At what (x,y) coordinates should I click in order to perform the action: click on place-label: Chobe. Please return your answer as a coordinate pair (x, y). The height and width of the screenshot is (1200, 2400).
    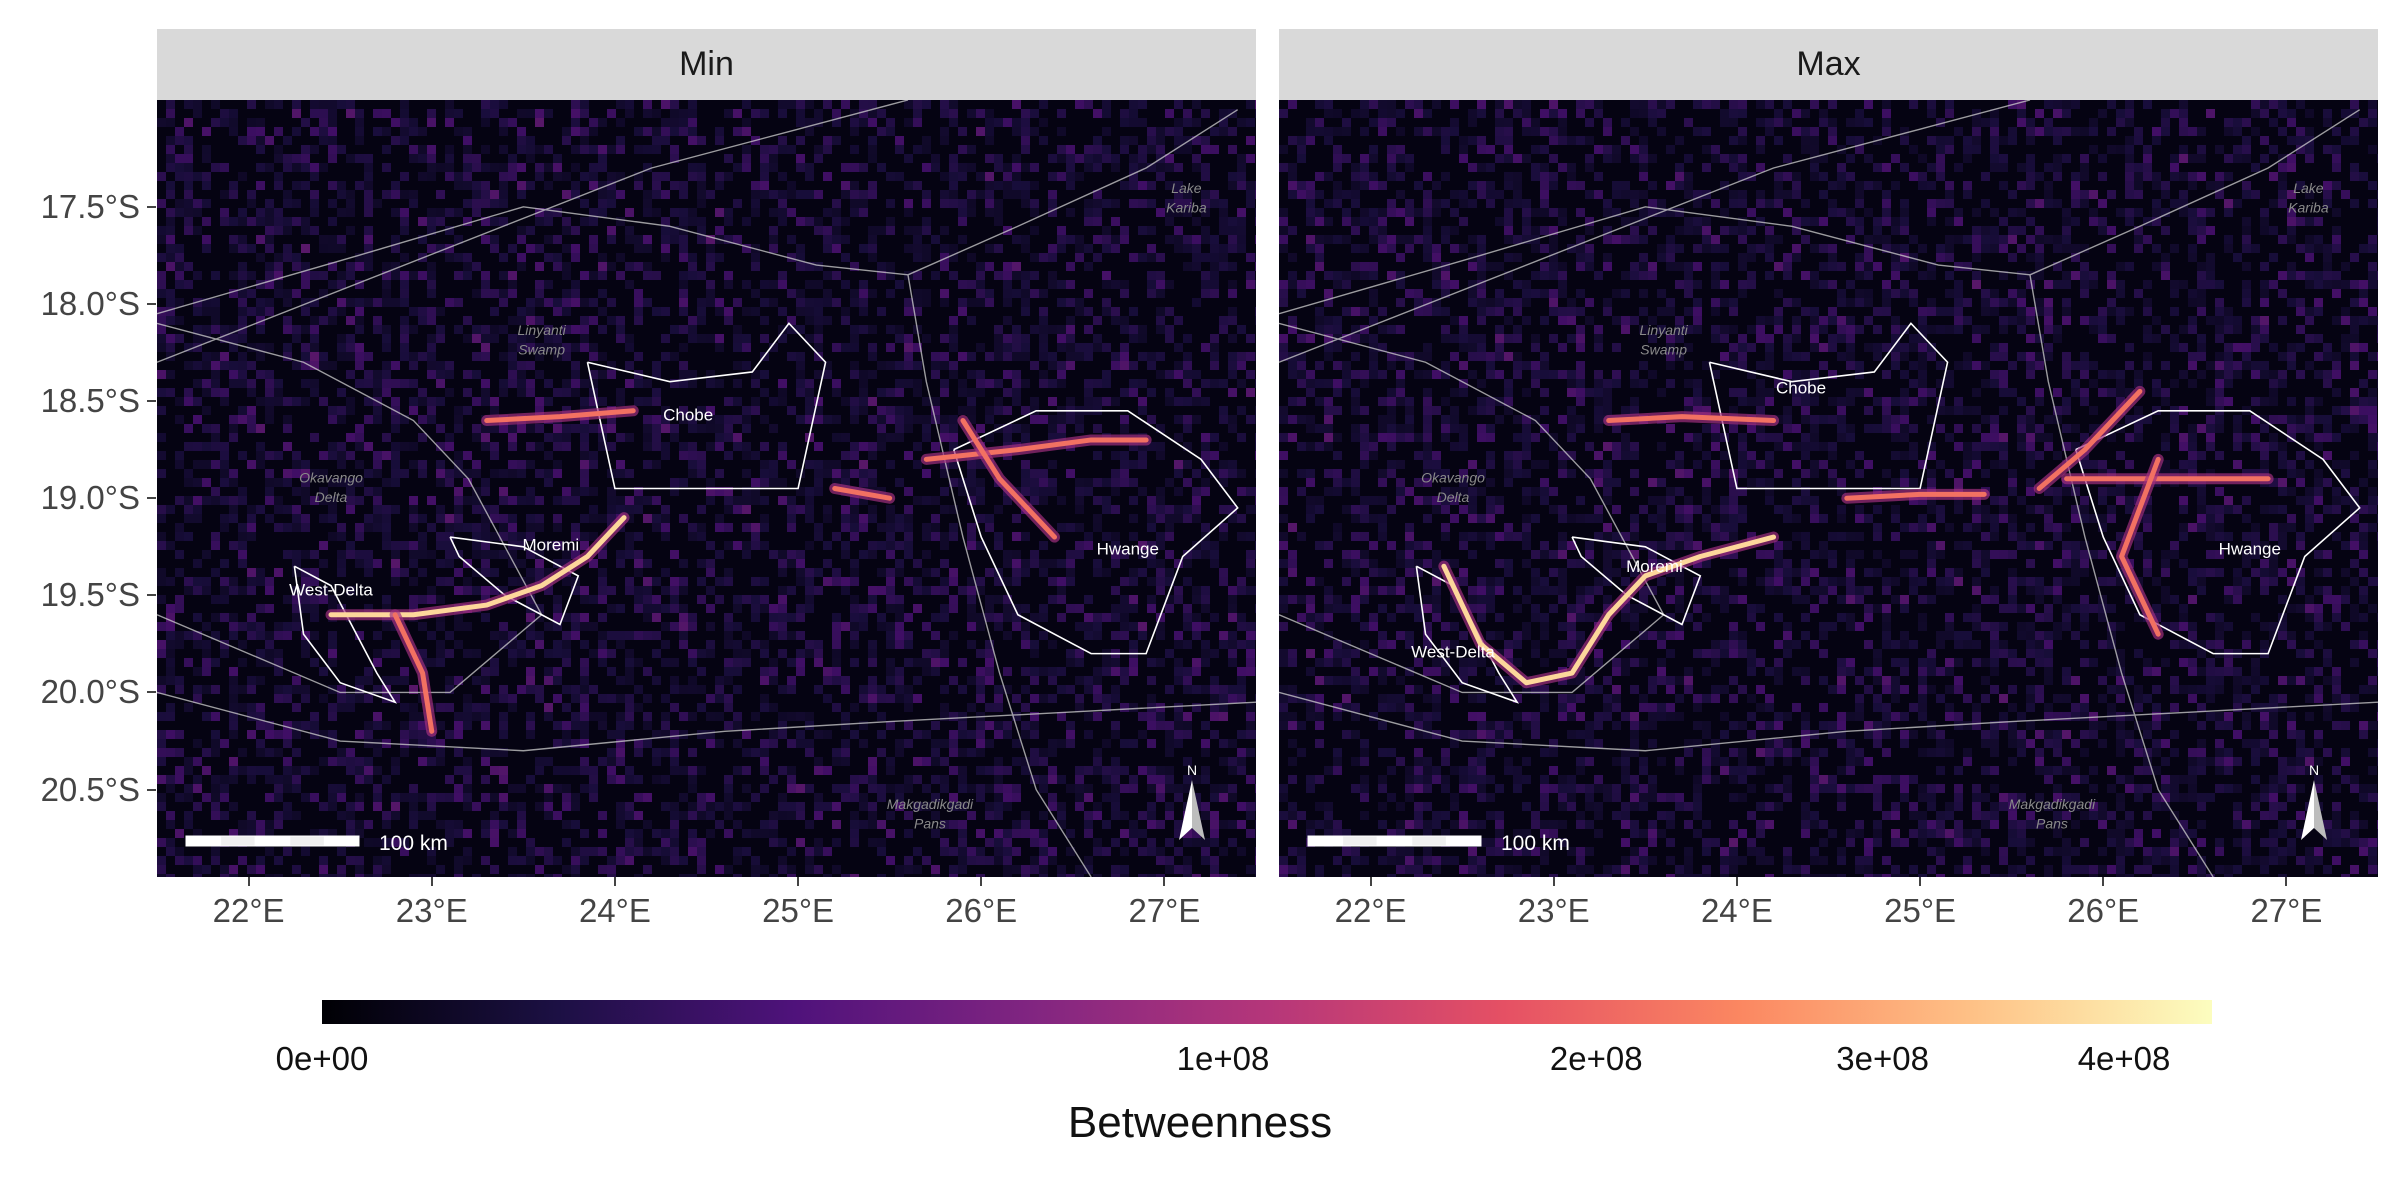
    Looking at the image, I should click on (688, 415).